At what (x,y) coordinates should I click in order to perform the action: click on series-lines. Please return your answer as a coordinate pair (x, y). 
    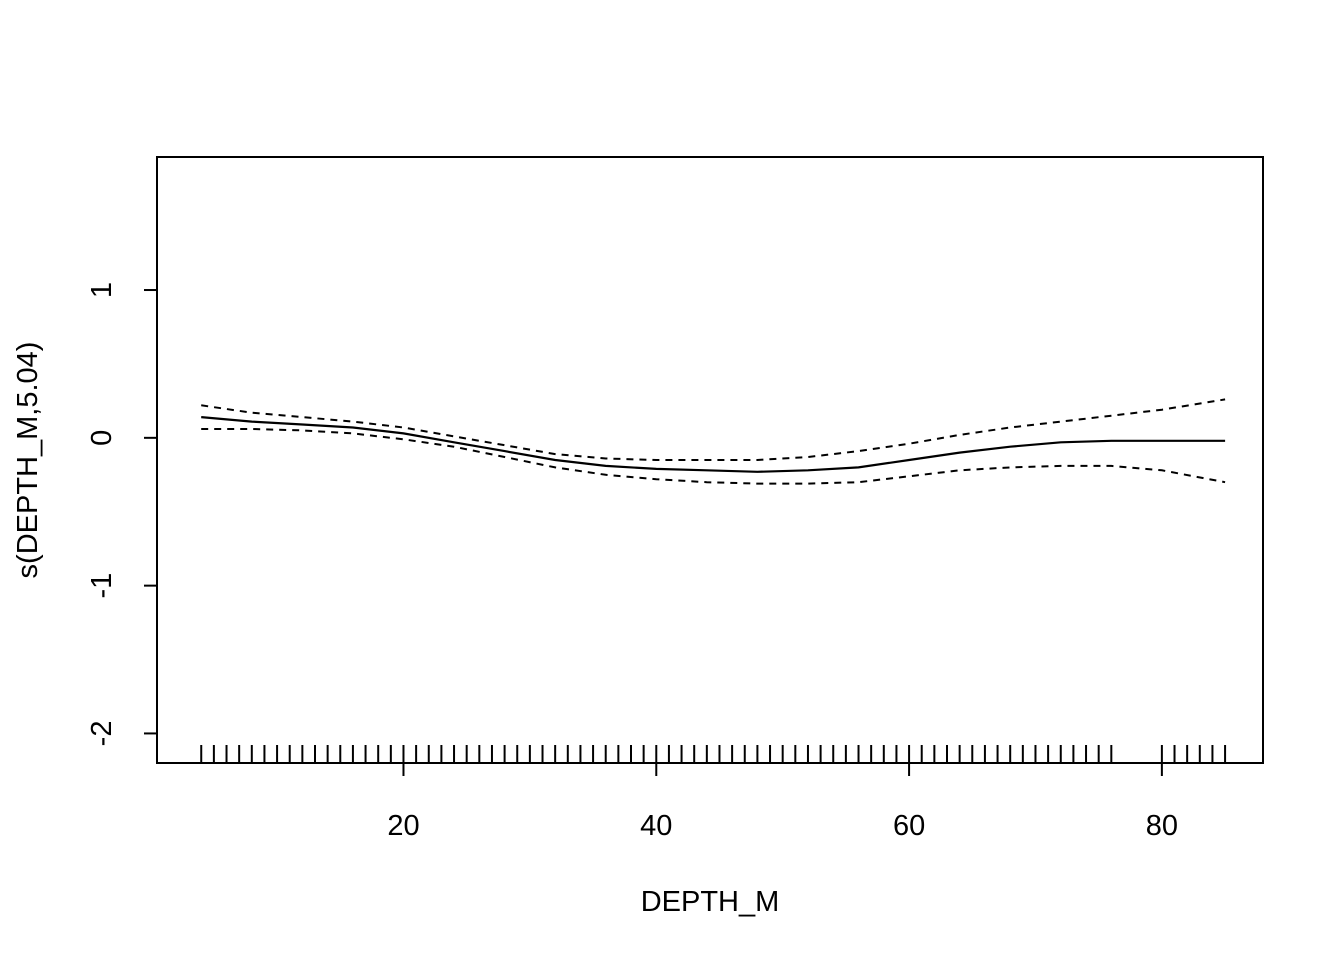
    Looking at the image, I should click on (713, 441).